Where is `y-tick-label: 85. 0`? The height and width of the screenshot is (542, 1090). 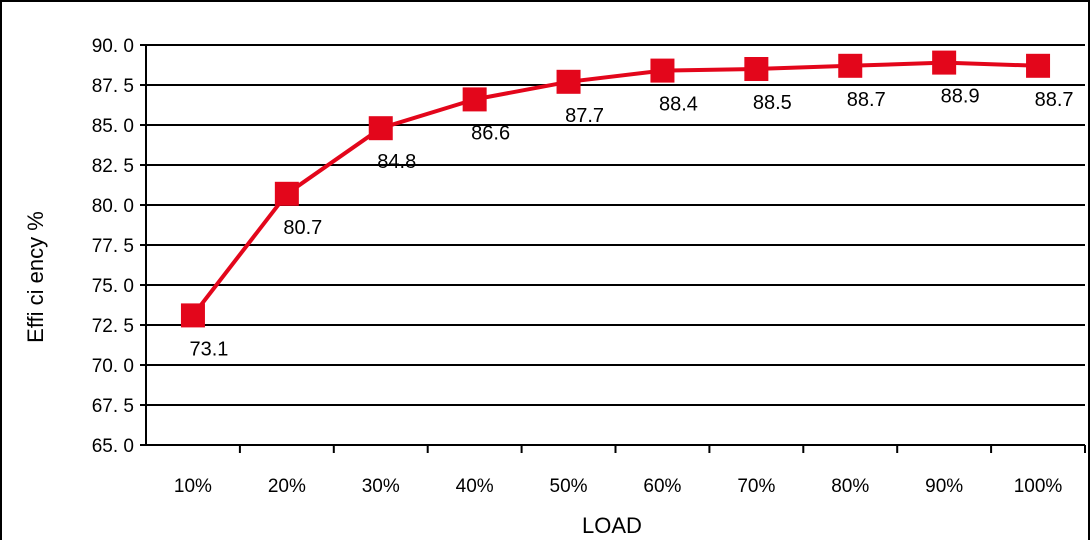
y-tick-label: 85. 0 is located at coordinates (113, 126).